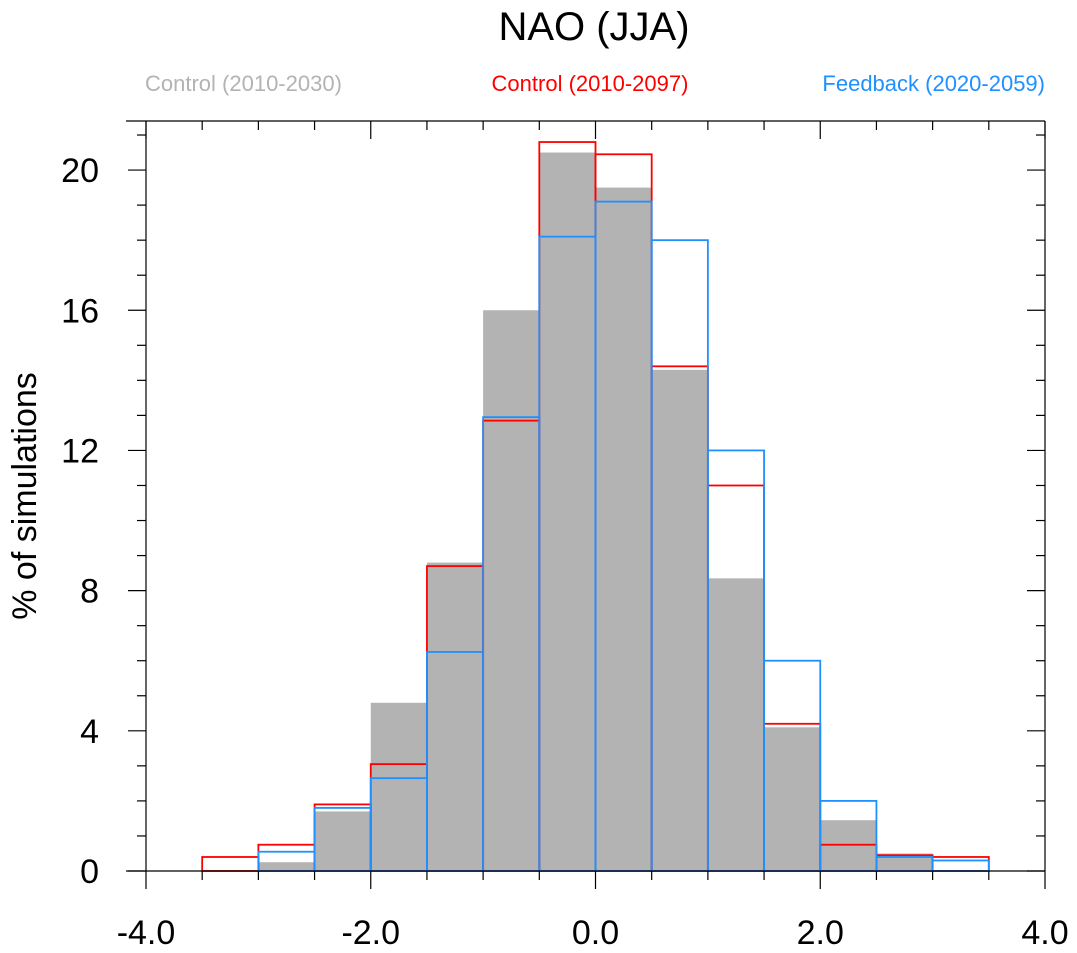  What do you see at coordinates (80, 171) in the screenshot?
I see `y-tick-label: 20` at bounding box center [80, 171].